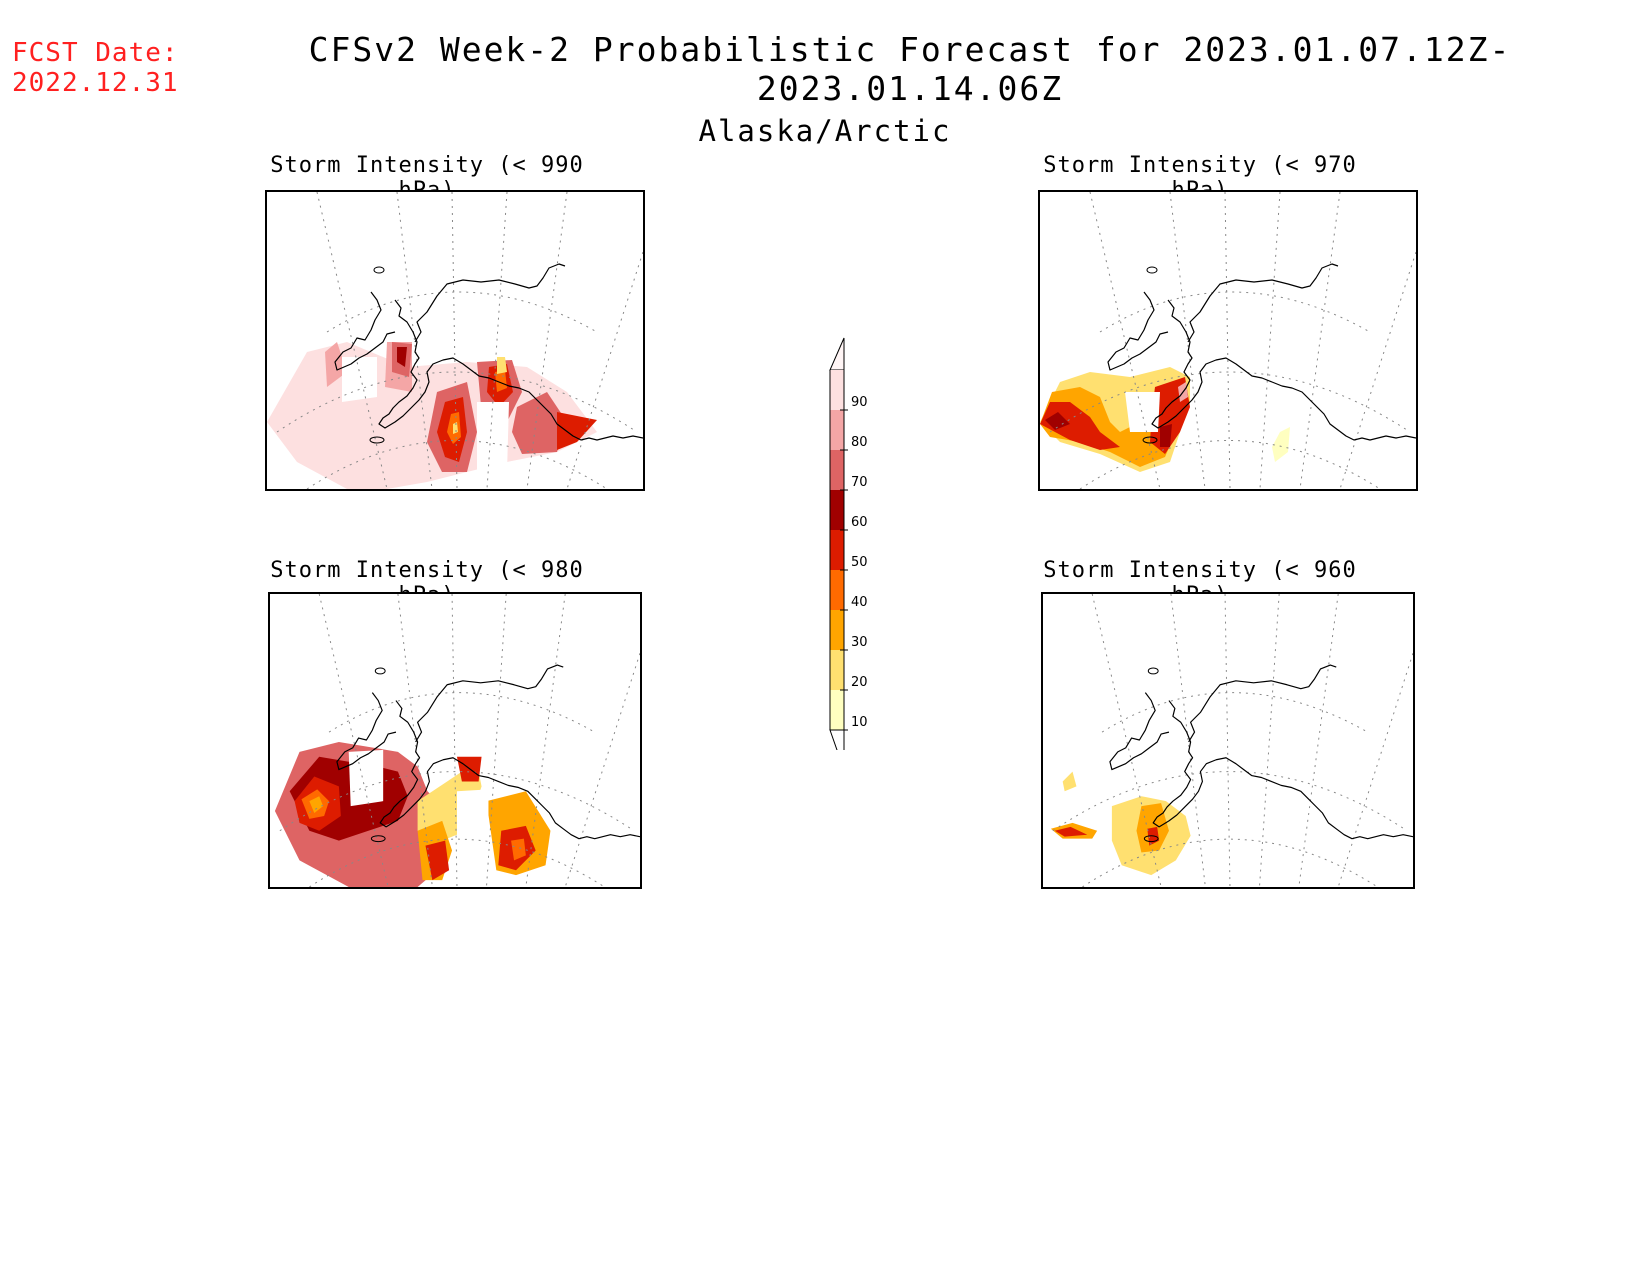  Describe the element at coordinates (859, 442) in the screenshot. I see `legend-tick-label: 80` at that location.